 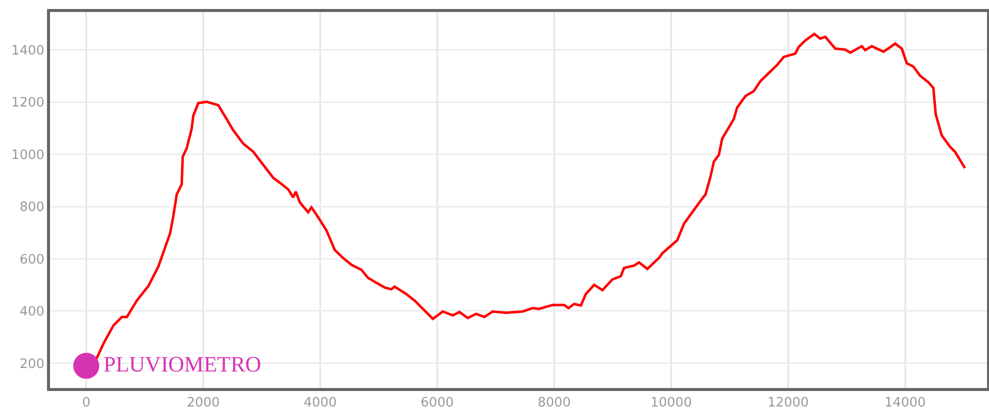 What do you see at coordinates (32, 312) in the screenshot?
I see `y-tick-label: 400` at bounding box center [32, 312].